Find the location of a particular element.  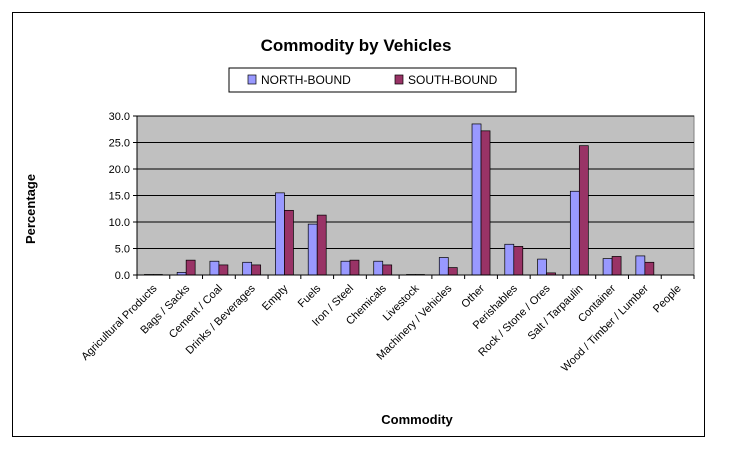

chart-legend: NORTH-BOUND SOUTH-BOUND is located at coordinates (372, 80).